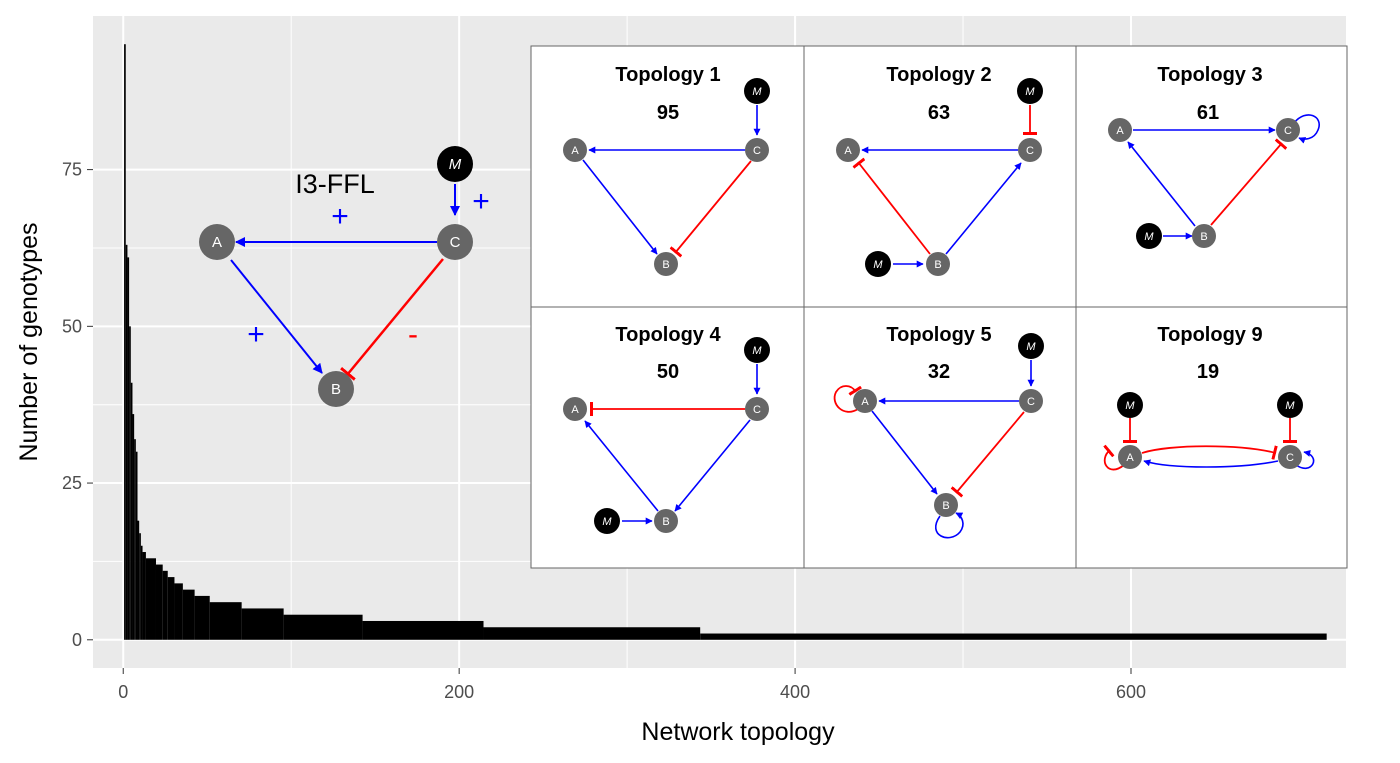  What do you see at coordinates (666, 429) in the screenshot?
I see `topology-panel-4: Topology 4 50 A C B M M` at bounding box center [666, 429].